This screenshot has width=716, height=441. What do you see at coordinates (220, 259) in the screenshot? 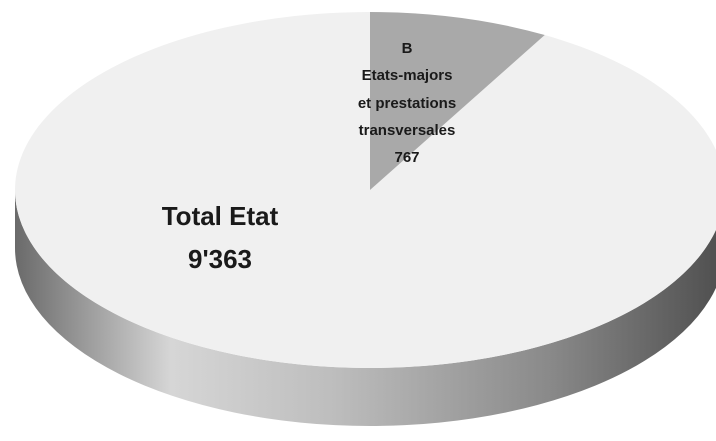
I see `total-etat-value: 9'363` at bounding box center [220, 259].